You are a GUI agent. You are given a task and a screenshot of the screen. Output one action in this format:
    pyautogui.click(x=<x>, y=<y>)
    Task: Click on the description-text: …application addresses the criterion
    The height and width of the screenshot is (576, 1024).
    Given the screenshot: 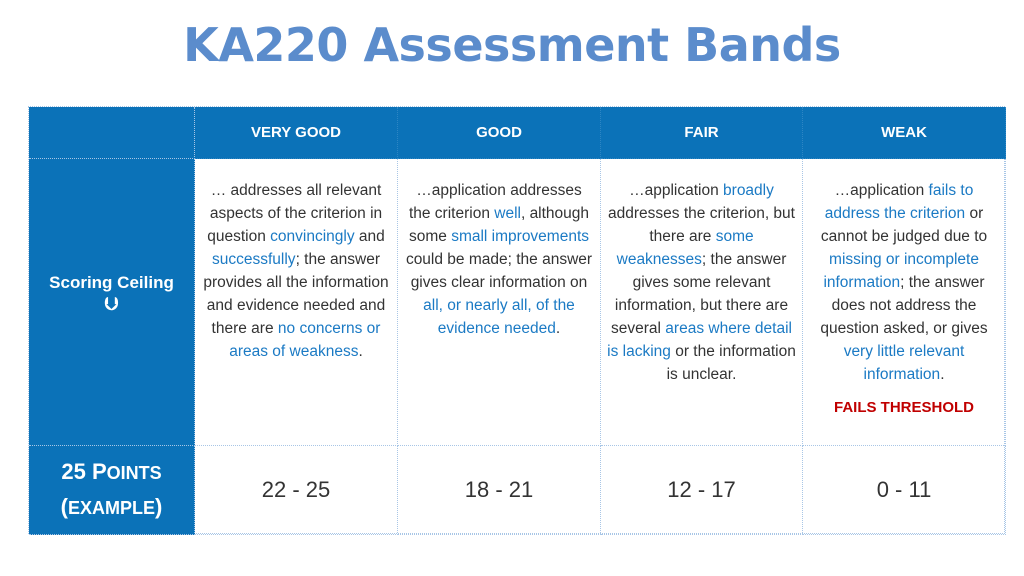 What is the action you would take?
    pyautogui.click(x=495, y=202)
    